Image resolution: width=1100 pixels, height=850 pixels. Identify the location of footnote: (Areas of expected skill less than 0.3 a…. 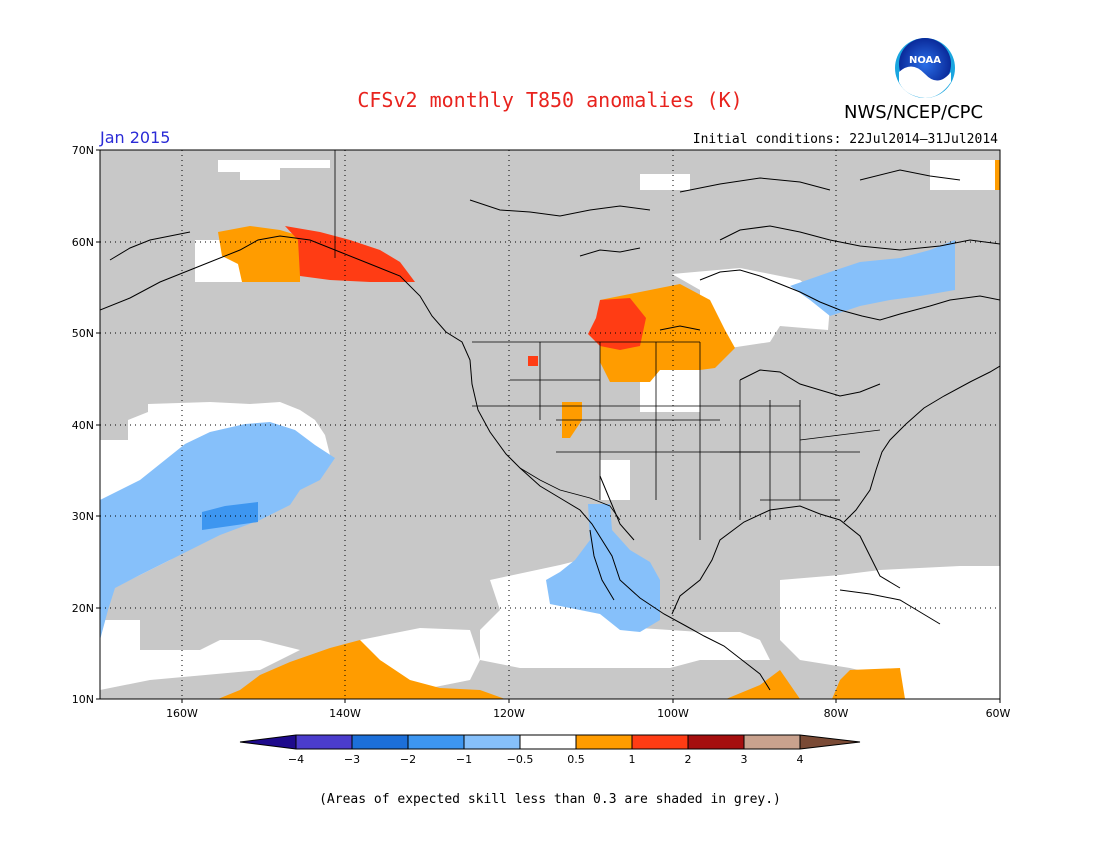
(550, 799).